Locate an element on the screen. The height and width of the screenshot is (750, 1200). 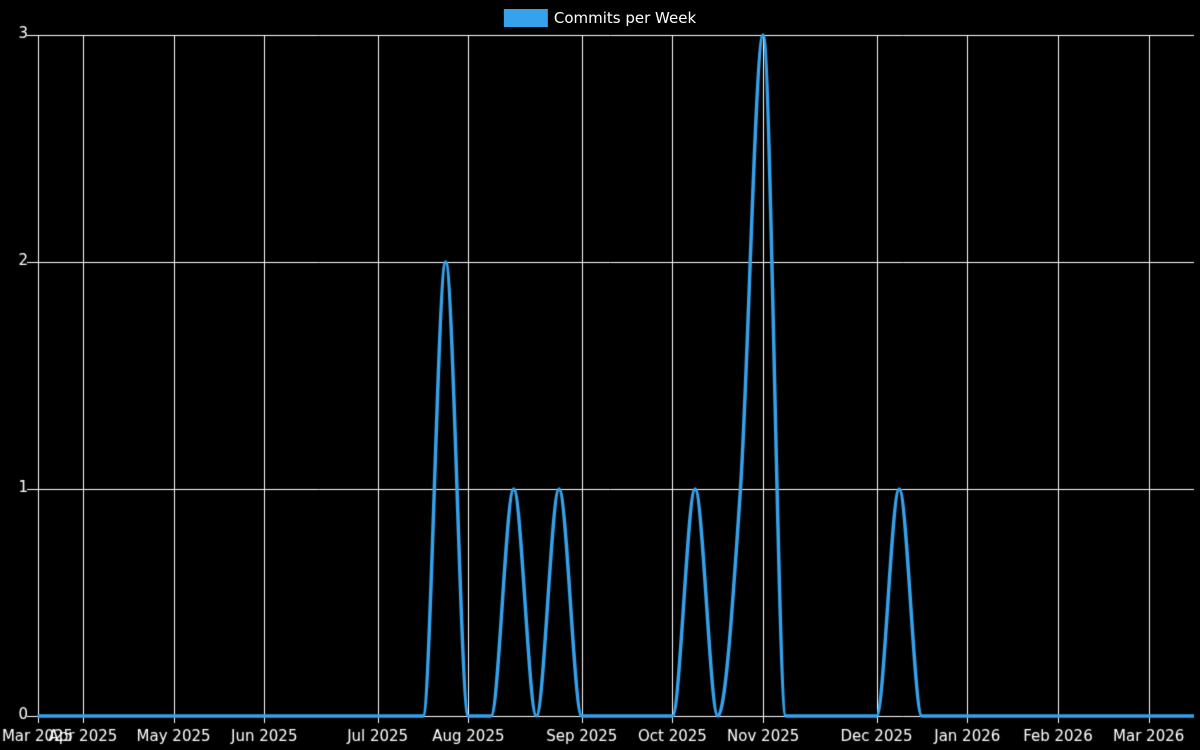
legend-swatch is located at coordinates (525, 18).